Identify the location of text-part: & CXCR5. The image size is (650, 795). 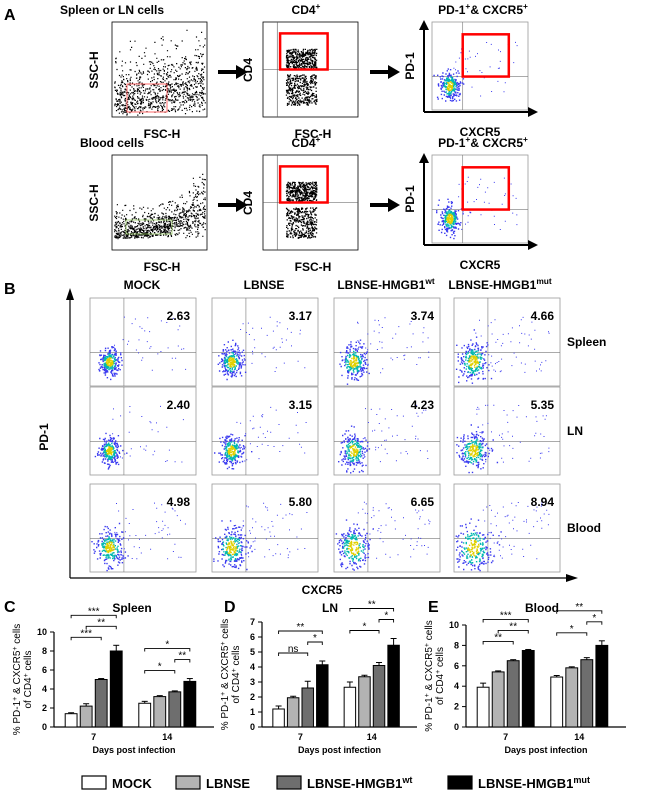
(496, 143).